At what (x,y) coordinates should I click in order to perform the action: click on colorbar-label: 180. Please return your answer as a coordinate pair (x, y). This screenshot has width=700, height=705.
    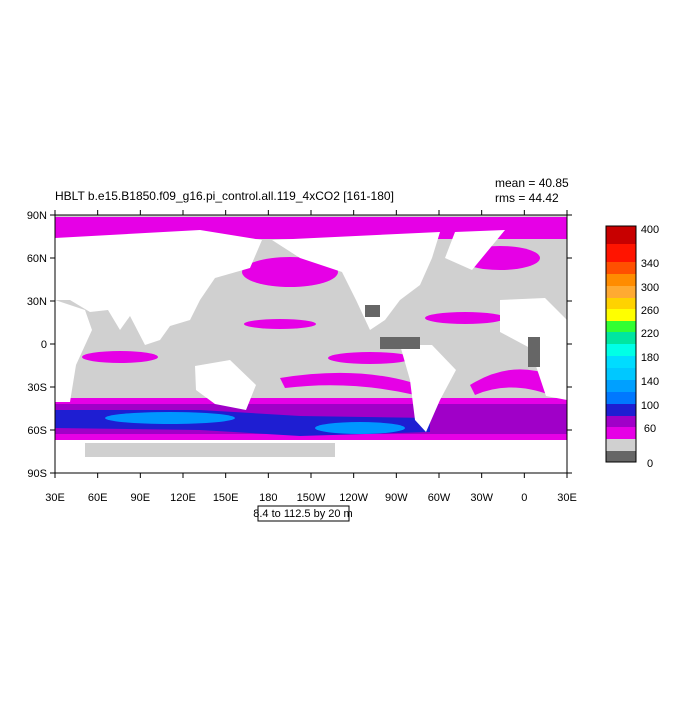
    Looking at the image, I should click on (650, 358).